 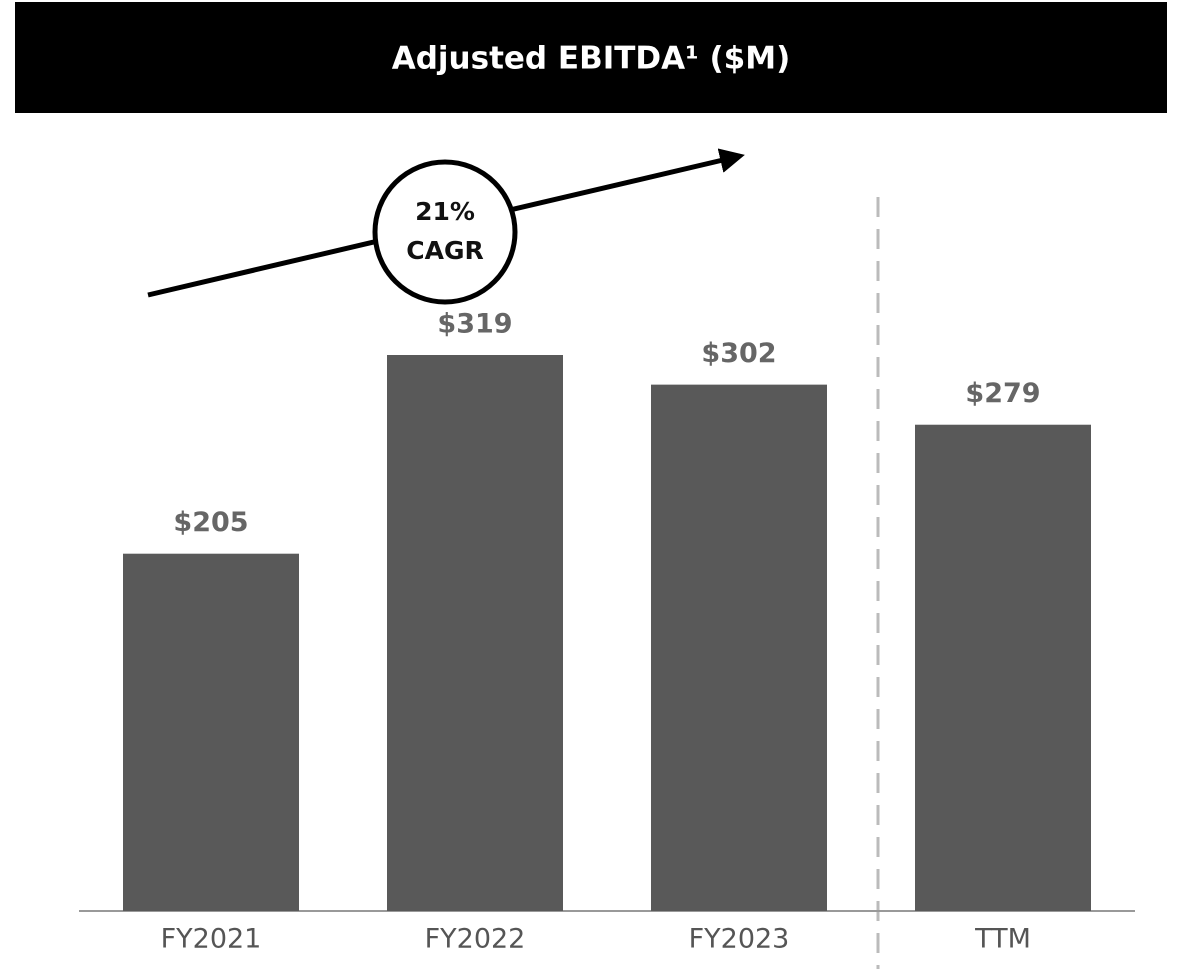 What do you see at coordinates (211, 939) in the screenshot?
I see `x-tick-label: FY2021` at bounding box center [211, 939].